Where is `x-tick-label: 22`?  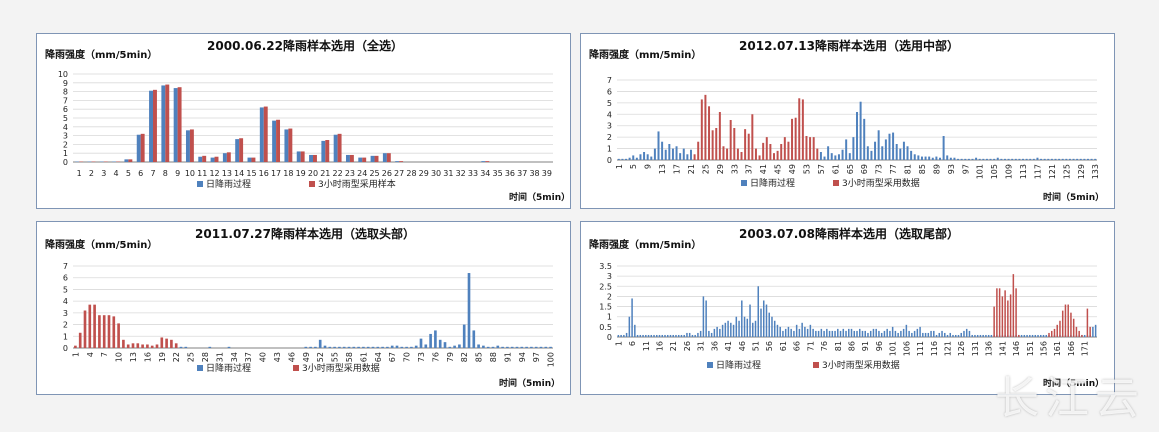
x-tick-label: 22 is located at coordinates (176, 357).